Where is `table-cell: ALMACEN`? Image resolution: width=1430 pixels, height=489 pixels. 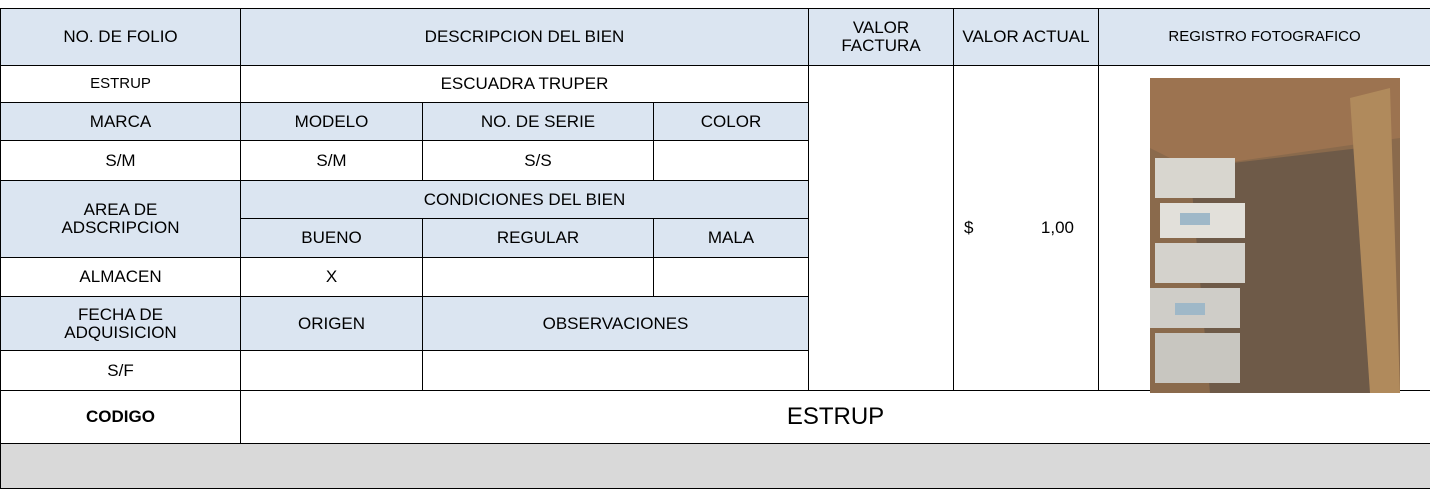
table-cell: ALMACEN is located at coordinates (120, 277).